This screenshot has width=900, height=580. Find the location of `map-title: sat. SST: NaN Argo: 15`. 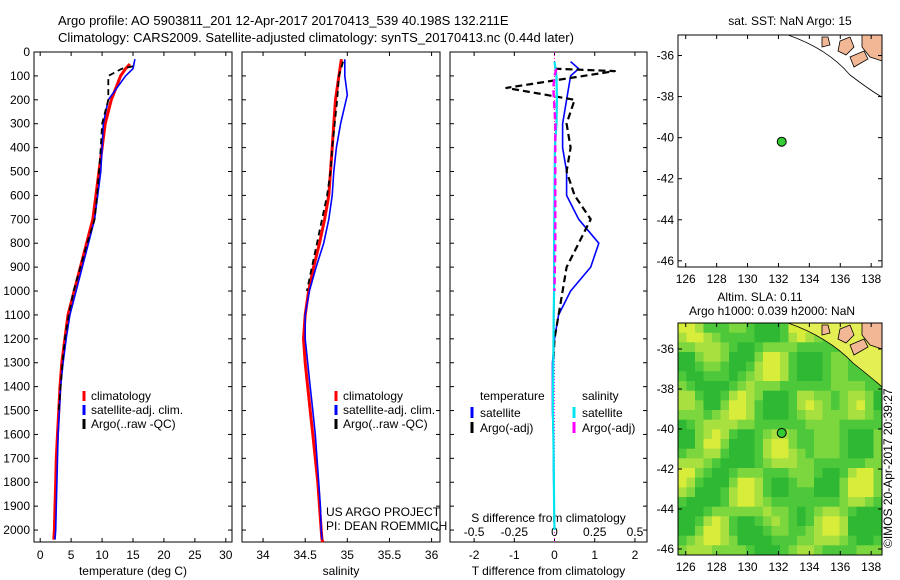

map-title: sat. SST: NaN Argo: 15 is located at coordinates (790, 21).